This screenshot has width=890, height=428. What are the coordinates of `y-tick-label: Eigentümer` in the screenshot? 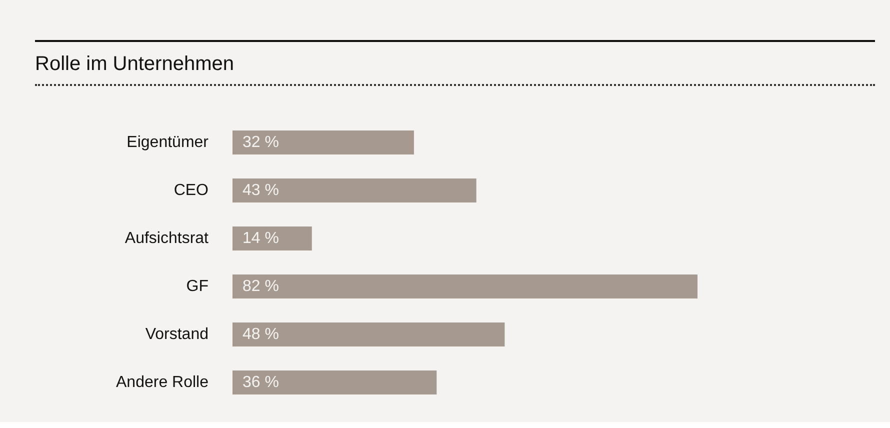 It's located at (168, 142).